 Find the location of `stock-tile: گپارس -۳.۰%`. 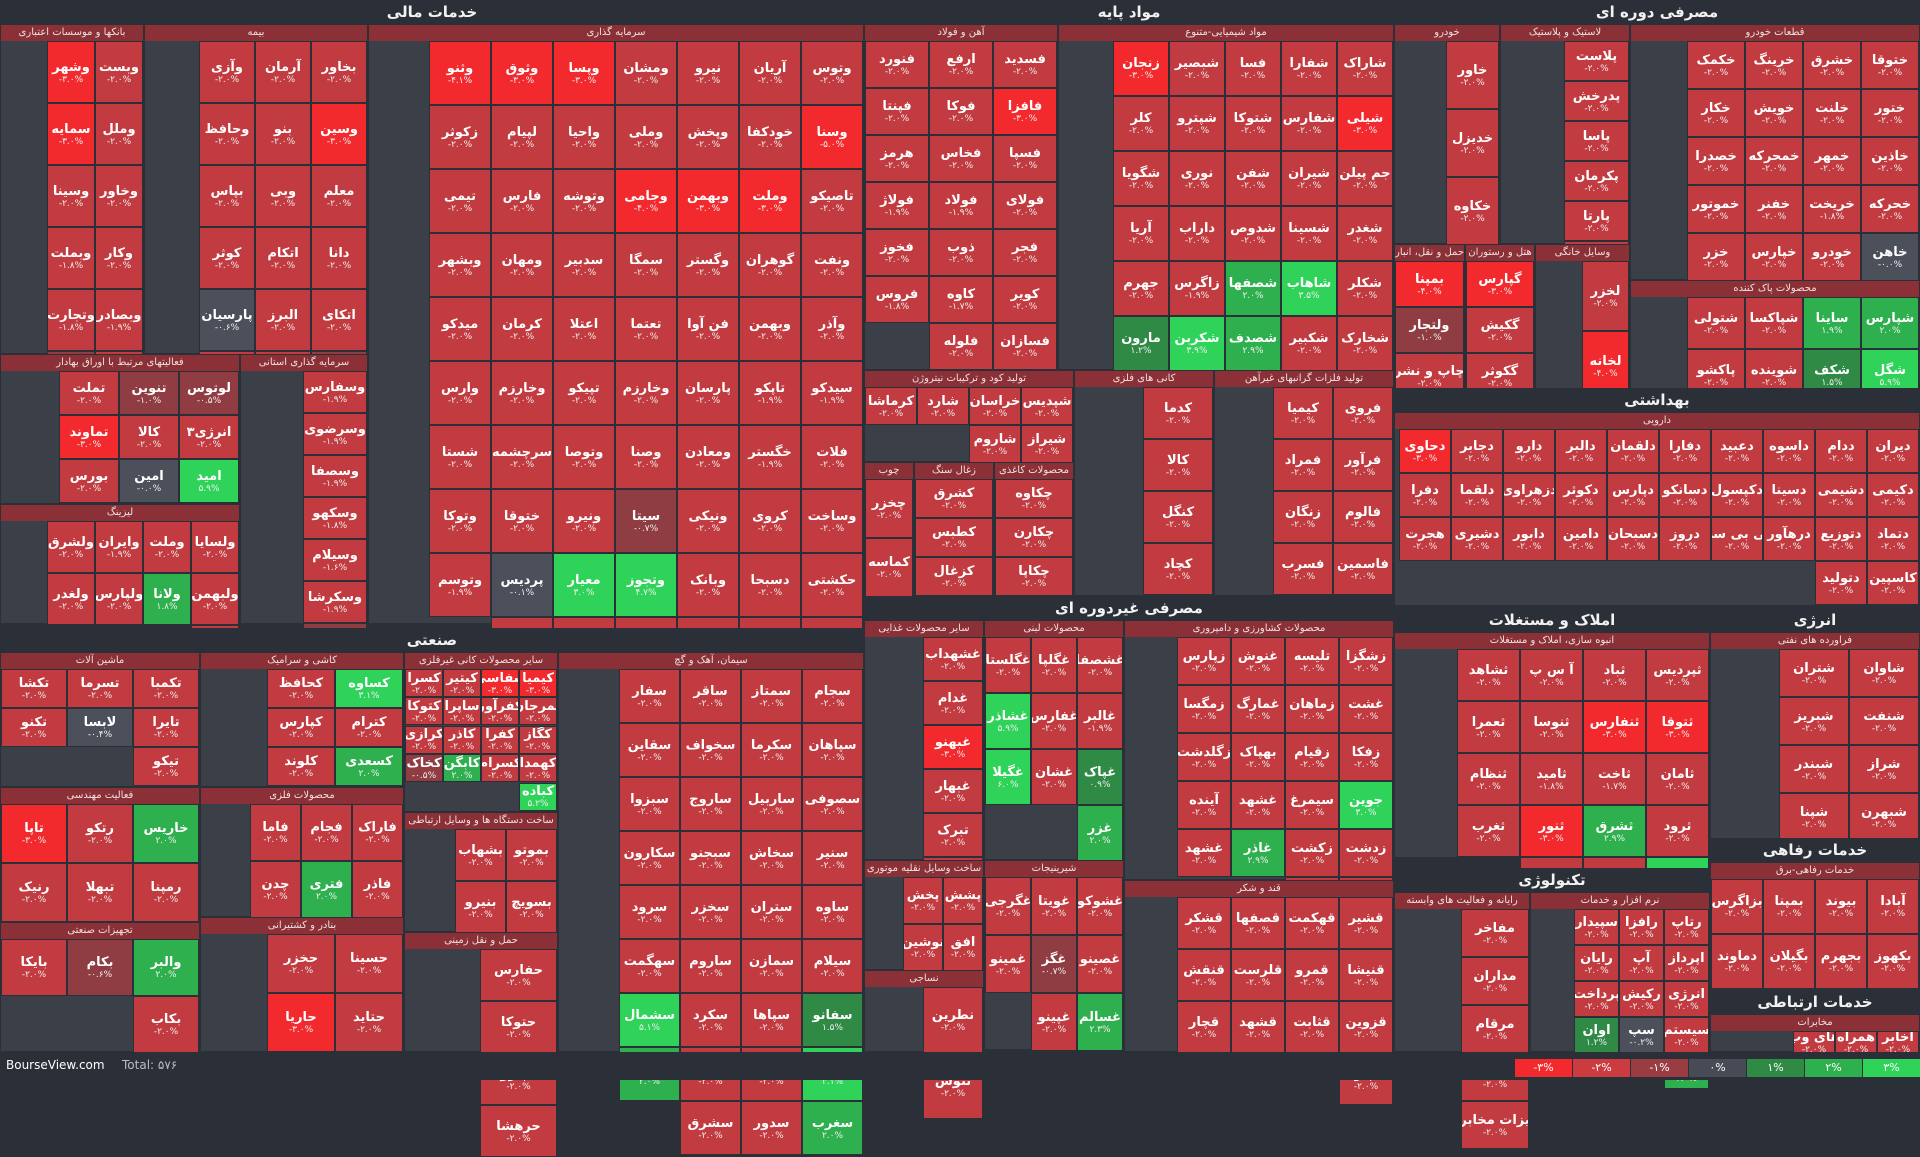

stock-tile: گپارس -۳.۰% is located at coordinates (1500, 284).